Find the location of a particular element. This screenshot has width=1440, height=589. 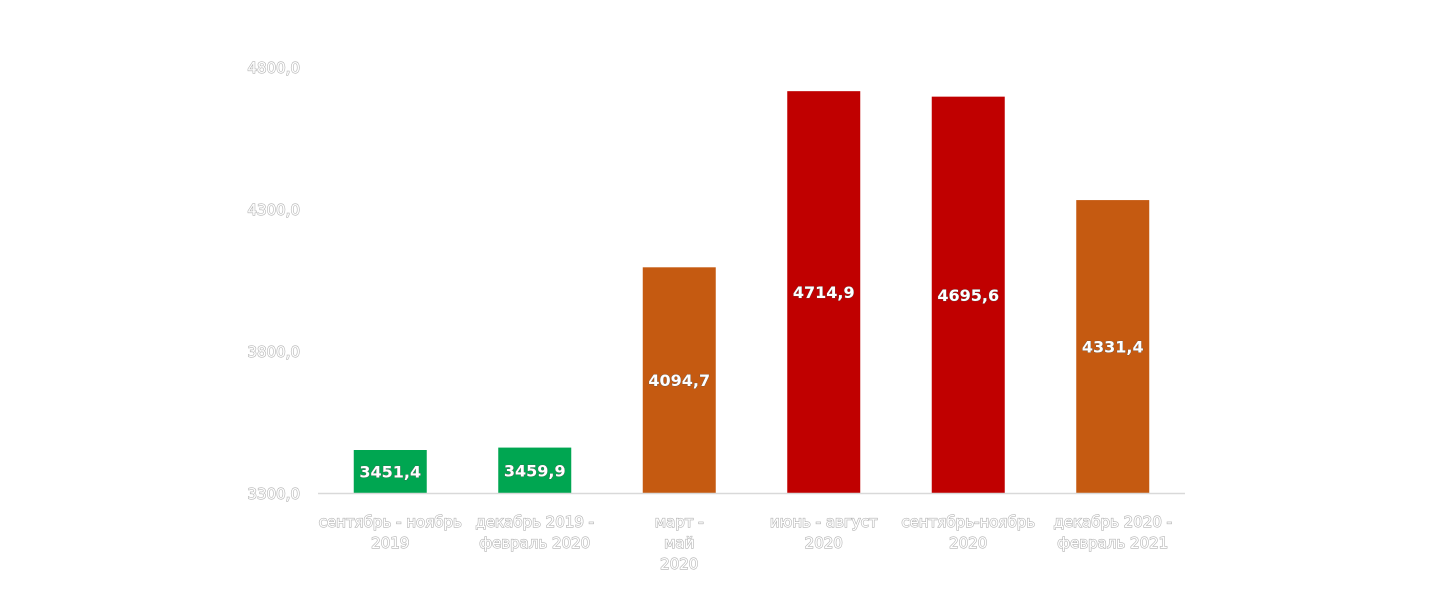

bar-value-label: 4094,7 is located at coordinates (679, 380).